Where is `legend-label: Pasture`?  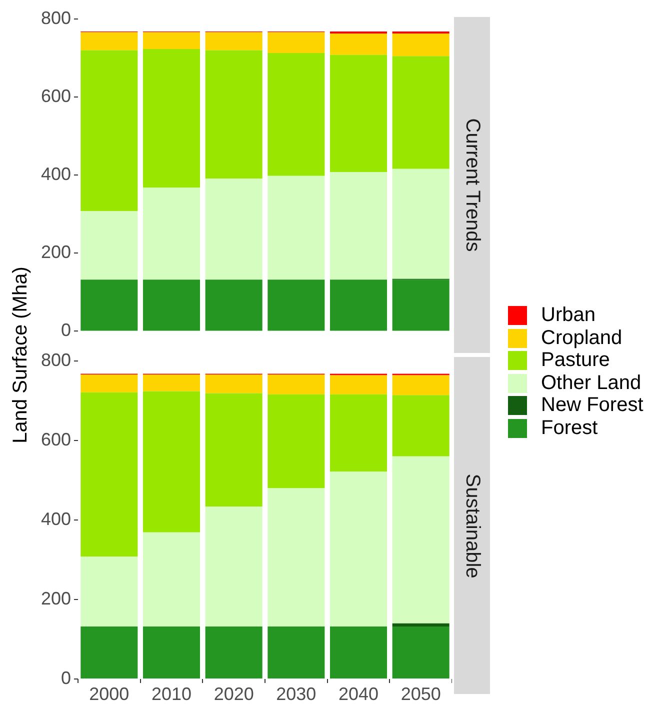
legend-label: Pasture is located at coordinates (575, 360).